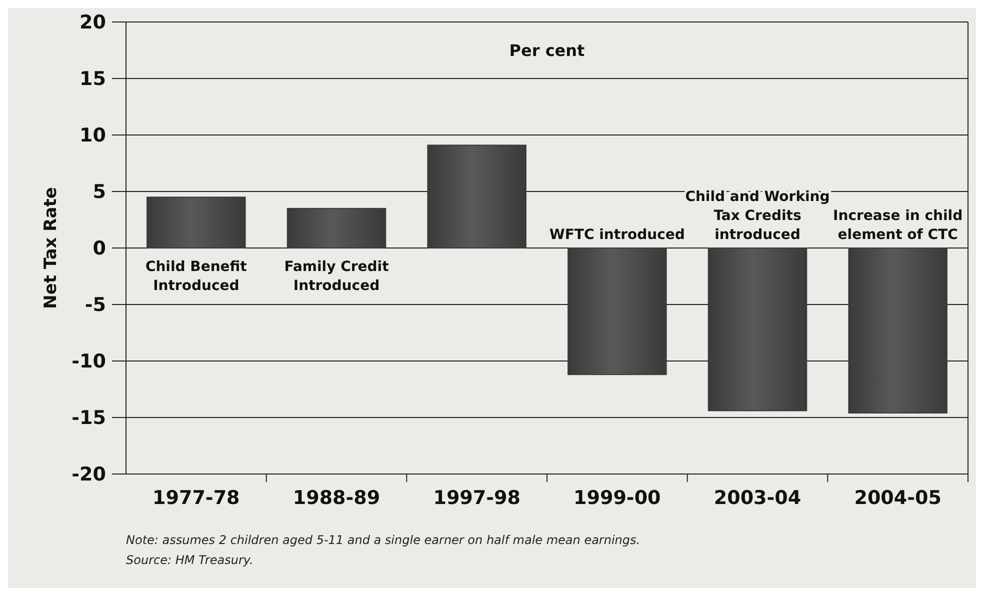  I want to click on x-tick-label: 1977-78, so click(196, 498).